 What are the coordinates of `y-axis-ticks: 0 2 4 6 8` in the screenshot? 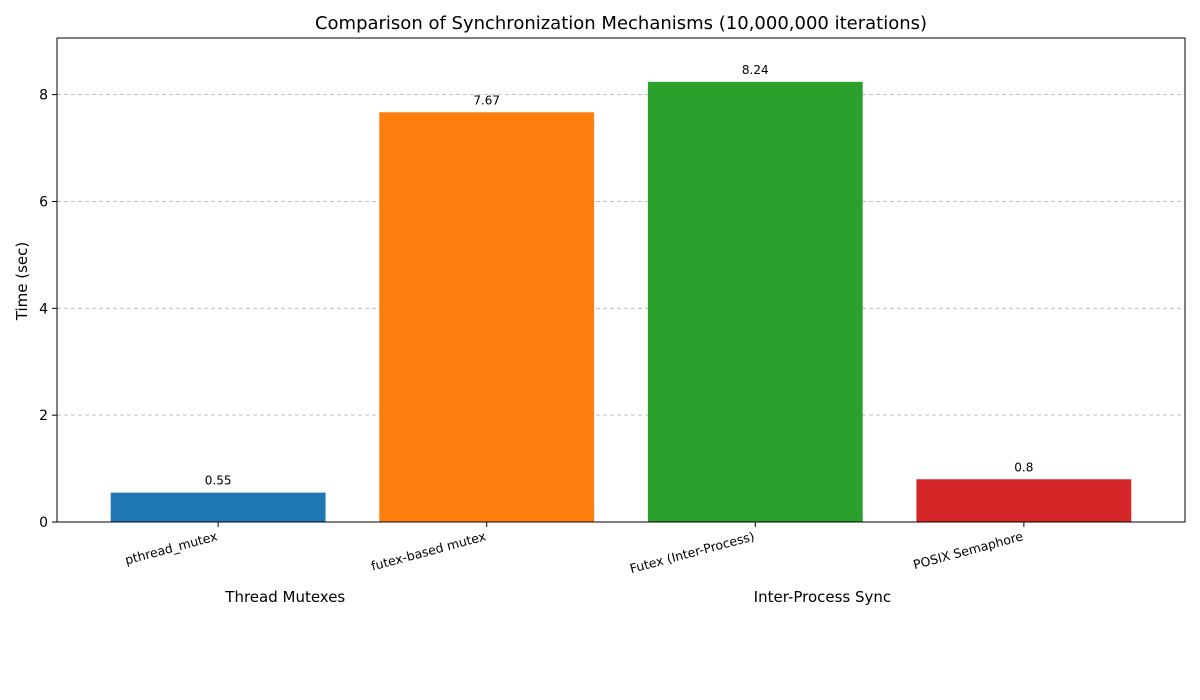 It's located at (48, 309).